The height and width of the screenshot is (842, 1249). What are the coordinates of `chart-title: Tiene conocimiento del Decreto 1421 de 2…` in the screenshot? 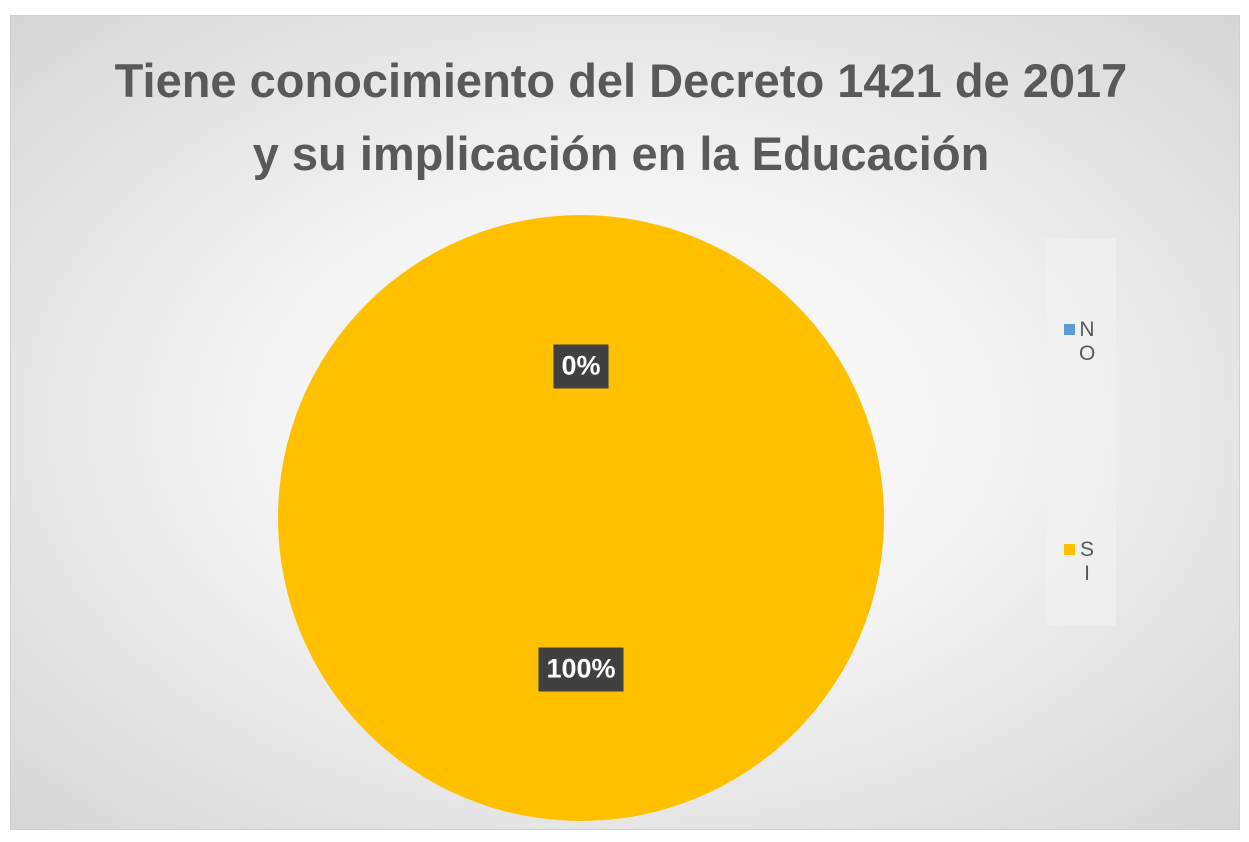 It's located at (621, 117).